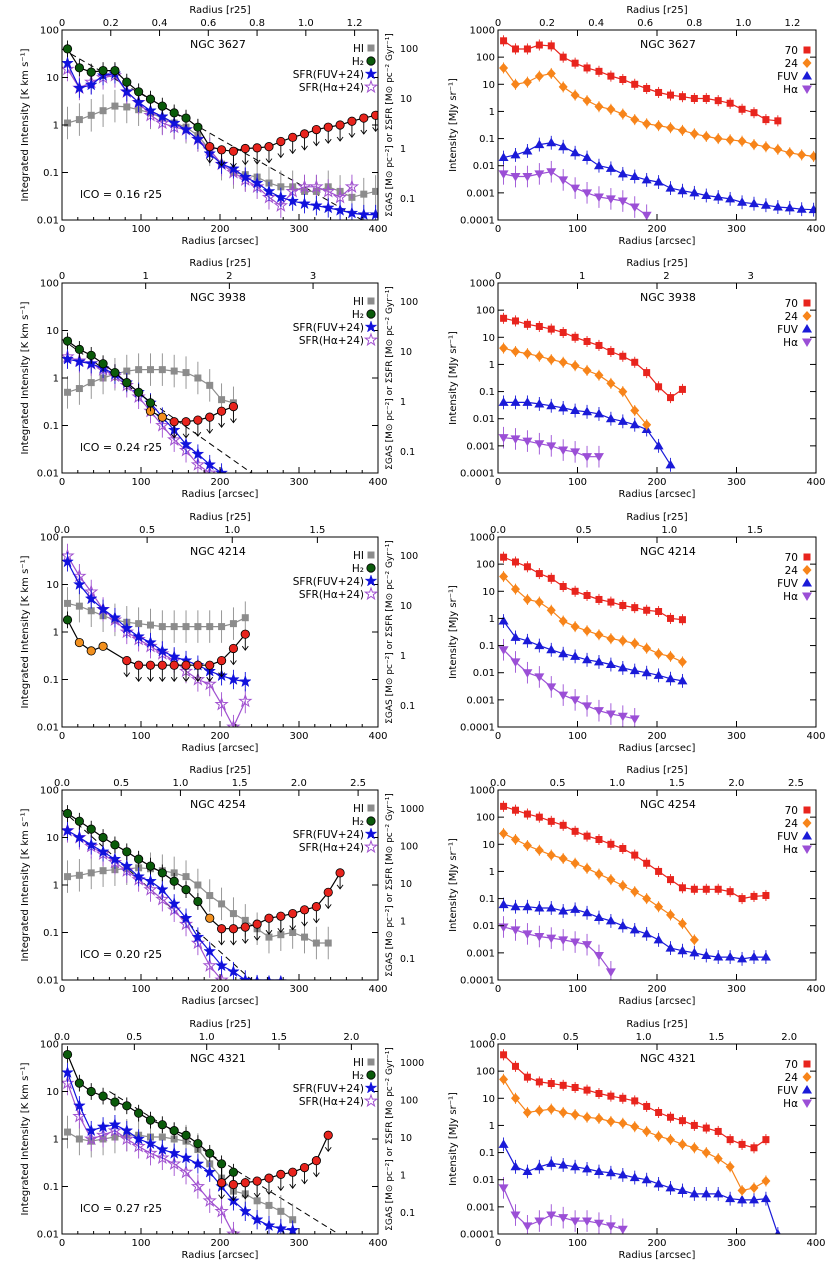 This screenshot has width=830, height=1273. I want to click on top-tick-label: 0.0, so click(62, 1037).